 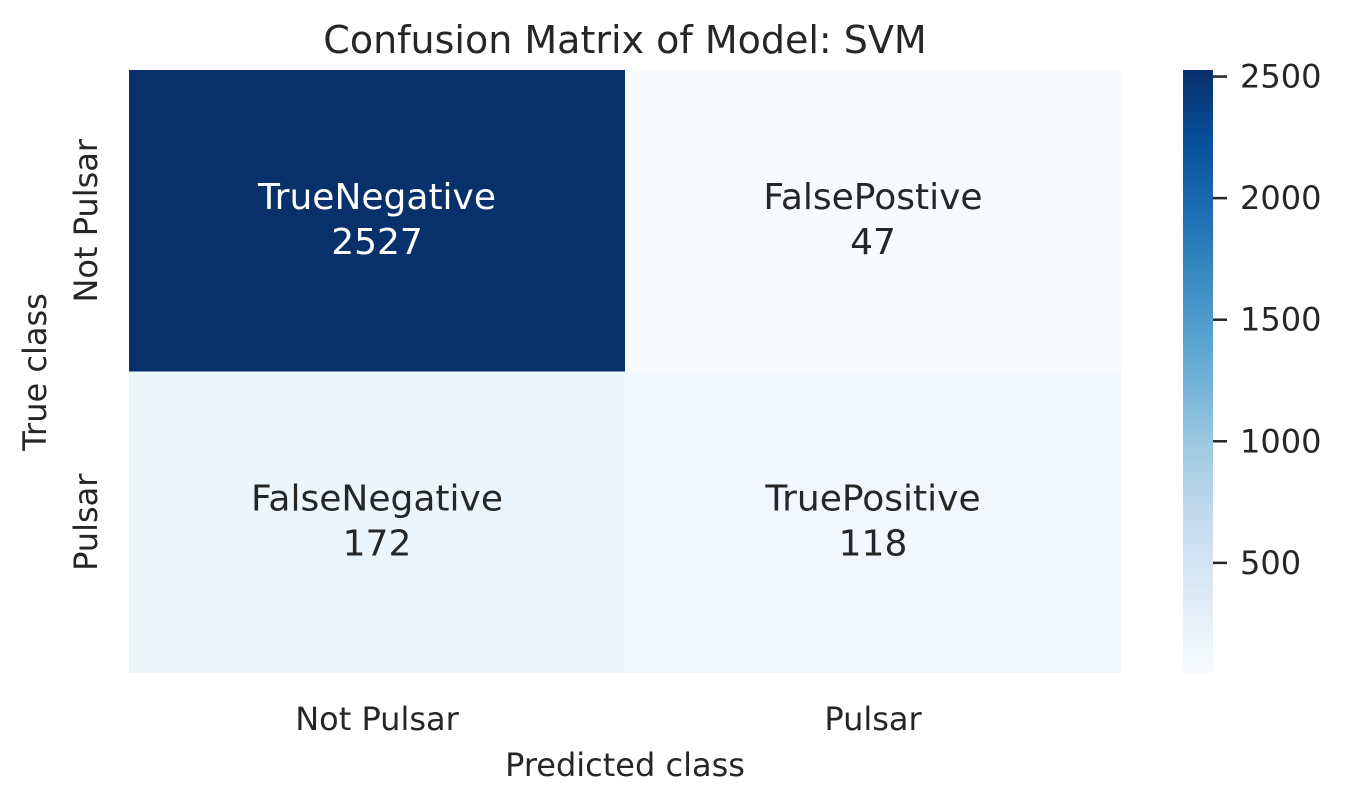 What do you see at coordinates (1280, 198) in the screenshot?
I see `colorbar-tick-label: 2000` at bounding box center [1280, 198].